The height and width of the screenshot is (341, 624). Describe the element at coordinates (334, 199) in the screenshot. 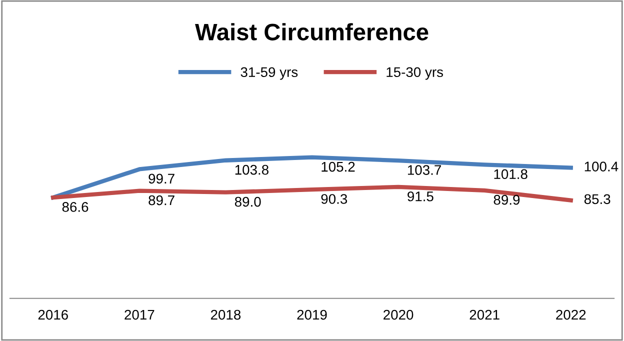

I see `data-label: 90.3` at that location.